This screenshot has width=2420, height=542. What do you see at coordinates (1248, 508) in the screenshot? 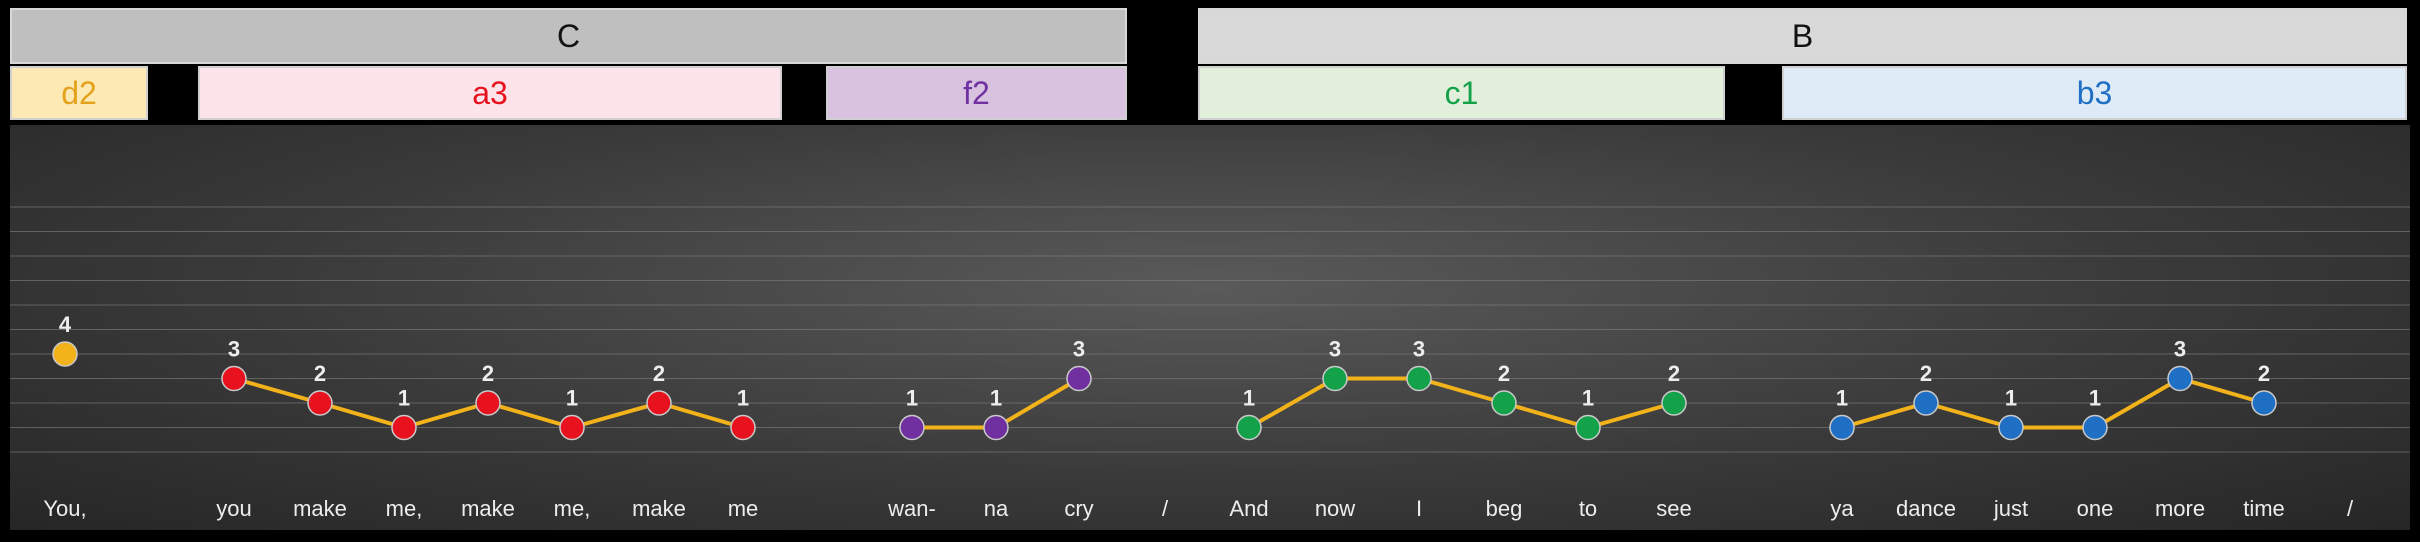
I see `x-tick-label: And` at bounding box center [1248, 508].